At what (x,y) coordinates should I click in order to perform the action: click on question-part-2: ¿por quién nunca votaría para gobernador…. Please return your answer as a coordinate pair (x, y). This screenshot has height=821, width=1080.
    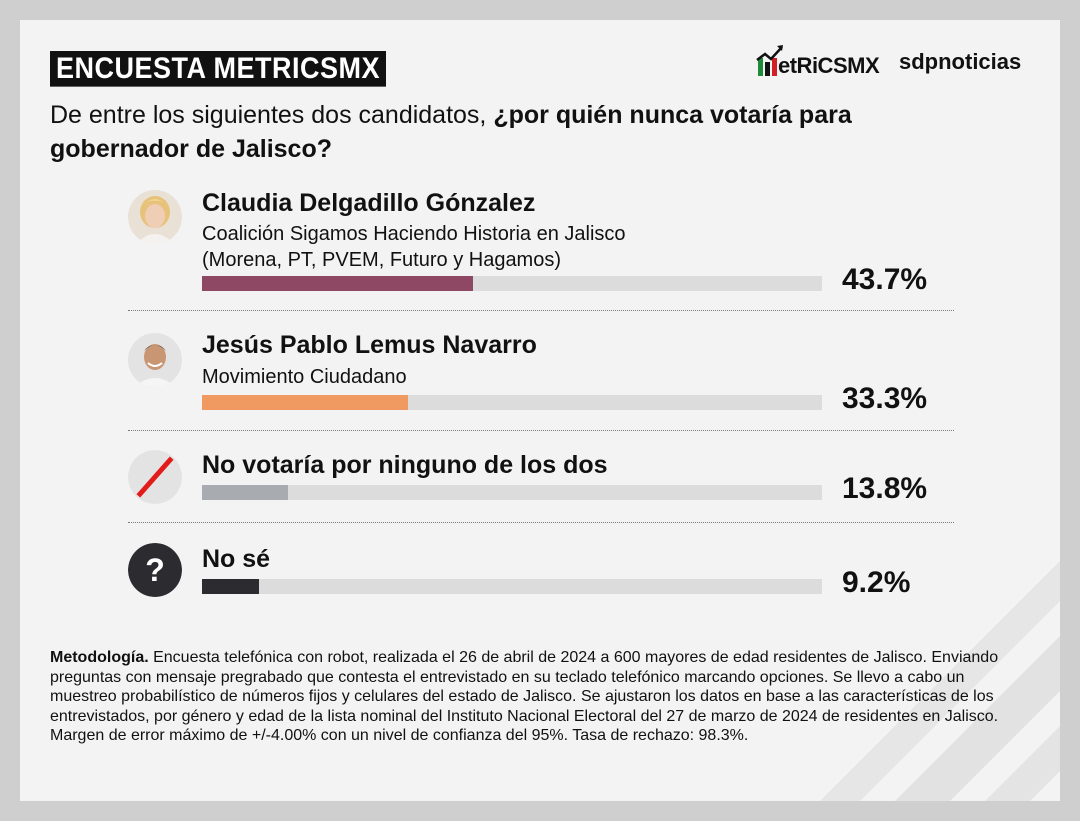
    Looking at the image, I should click on (451, 132).